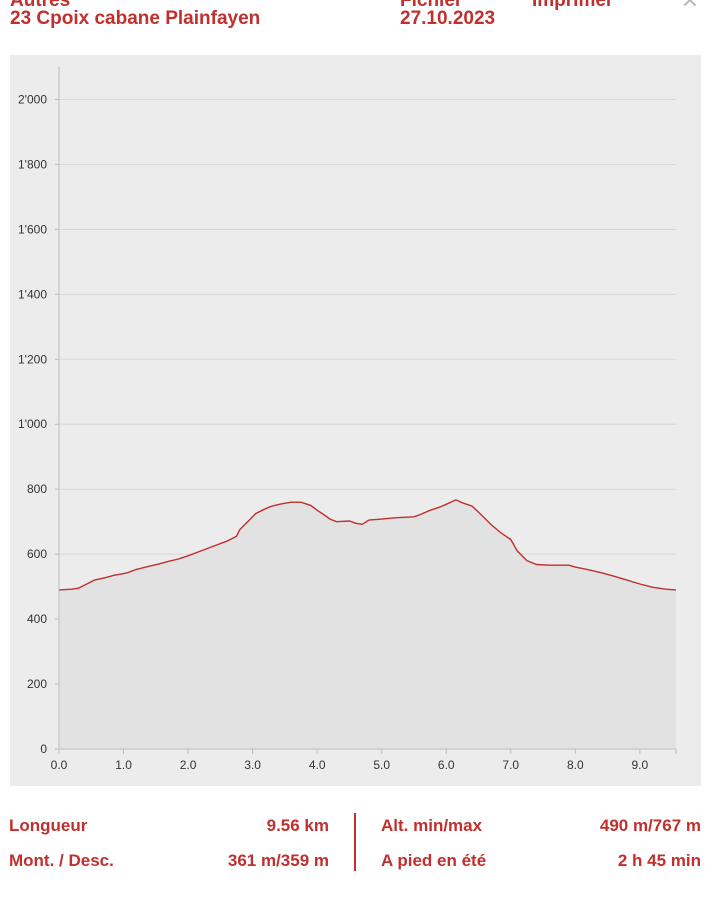  I want to click on y-tick-label: 1'800, so click(32, 164).